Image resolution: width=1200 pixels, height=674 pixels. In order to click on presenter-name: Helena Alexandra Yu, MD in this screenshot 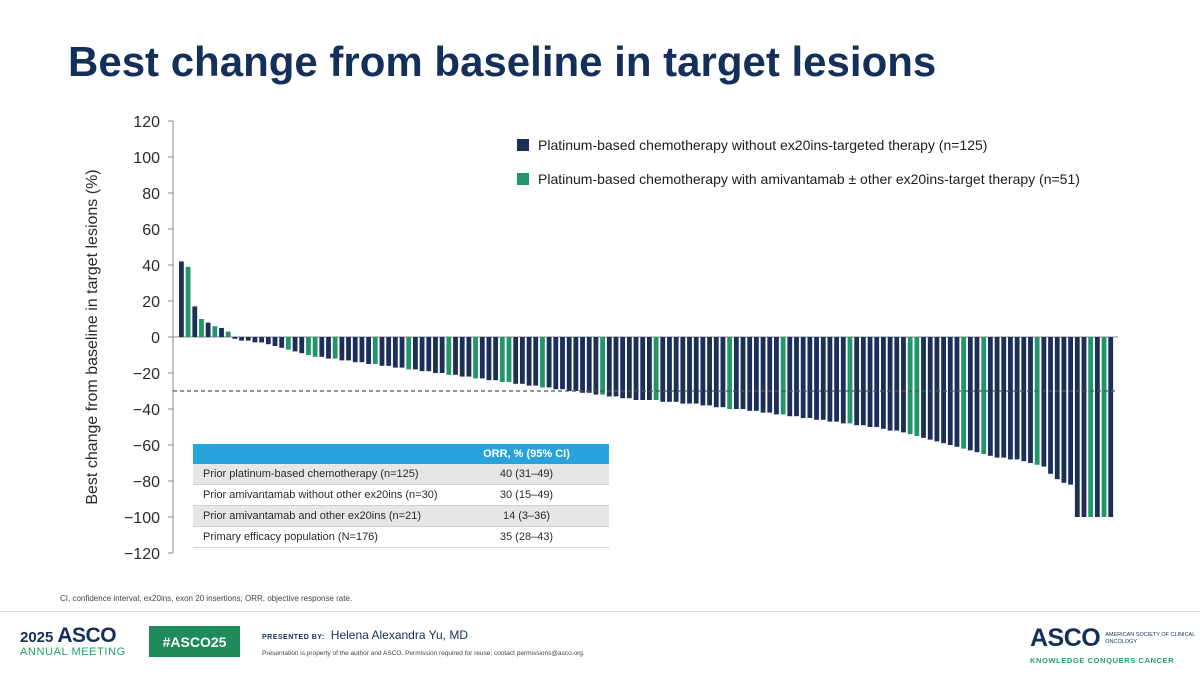, I will do `click(399, 635)`.